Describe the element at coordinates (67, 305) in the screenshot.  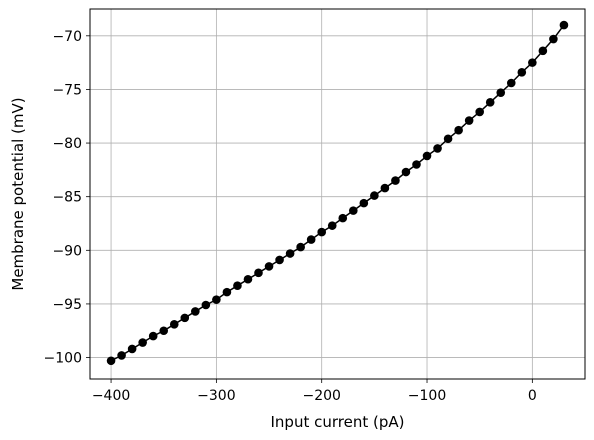
I see `y-tick-label: −95` at that location.